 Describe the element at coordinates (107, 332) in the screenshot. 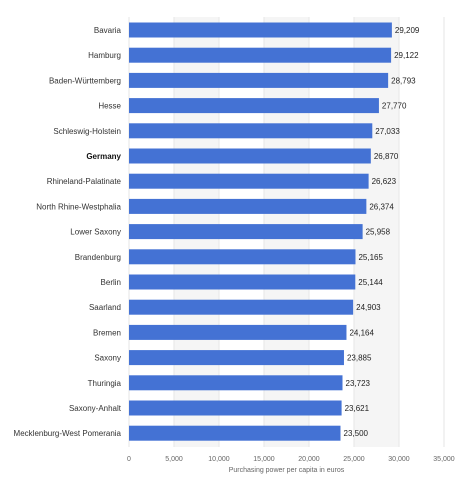

I see `category-label: Bremen` at that location.